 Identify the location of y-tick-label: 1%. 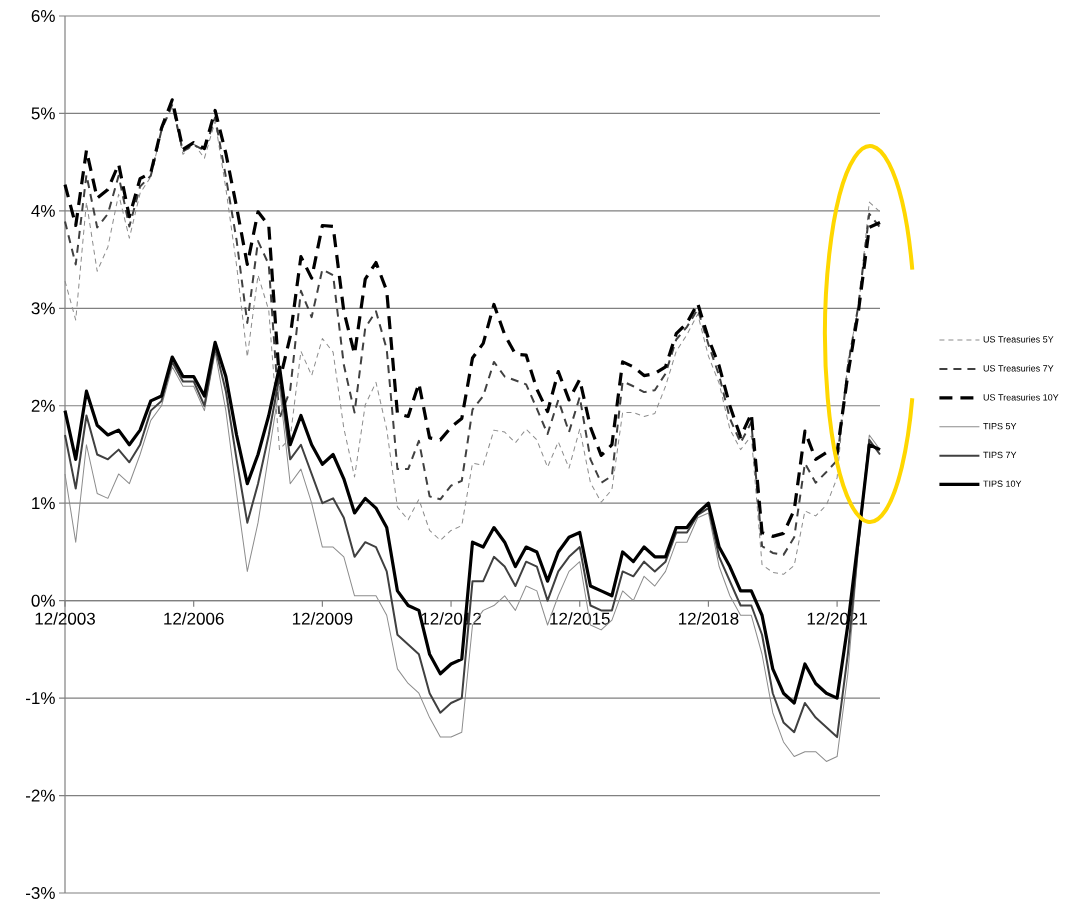
(43, 503).